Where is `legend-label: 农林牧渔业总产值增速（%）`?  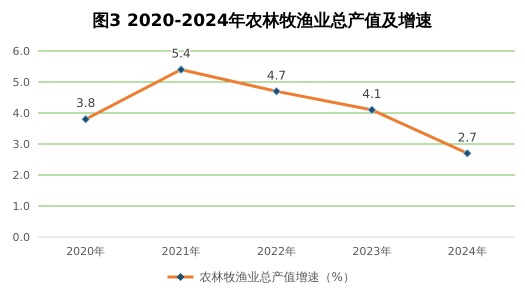
legend-label: 农林牧渔业总产值增速（%） is located at coordinates (277, 277).